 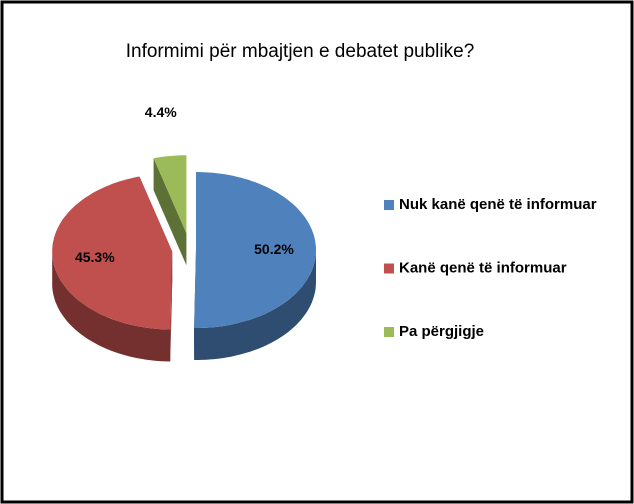 What do you see at coordinates (161, 112) in the screenshot?
I see `data-label: 4.4%` at bounding box center [161, 112].